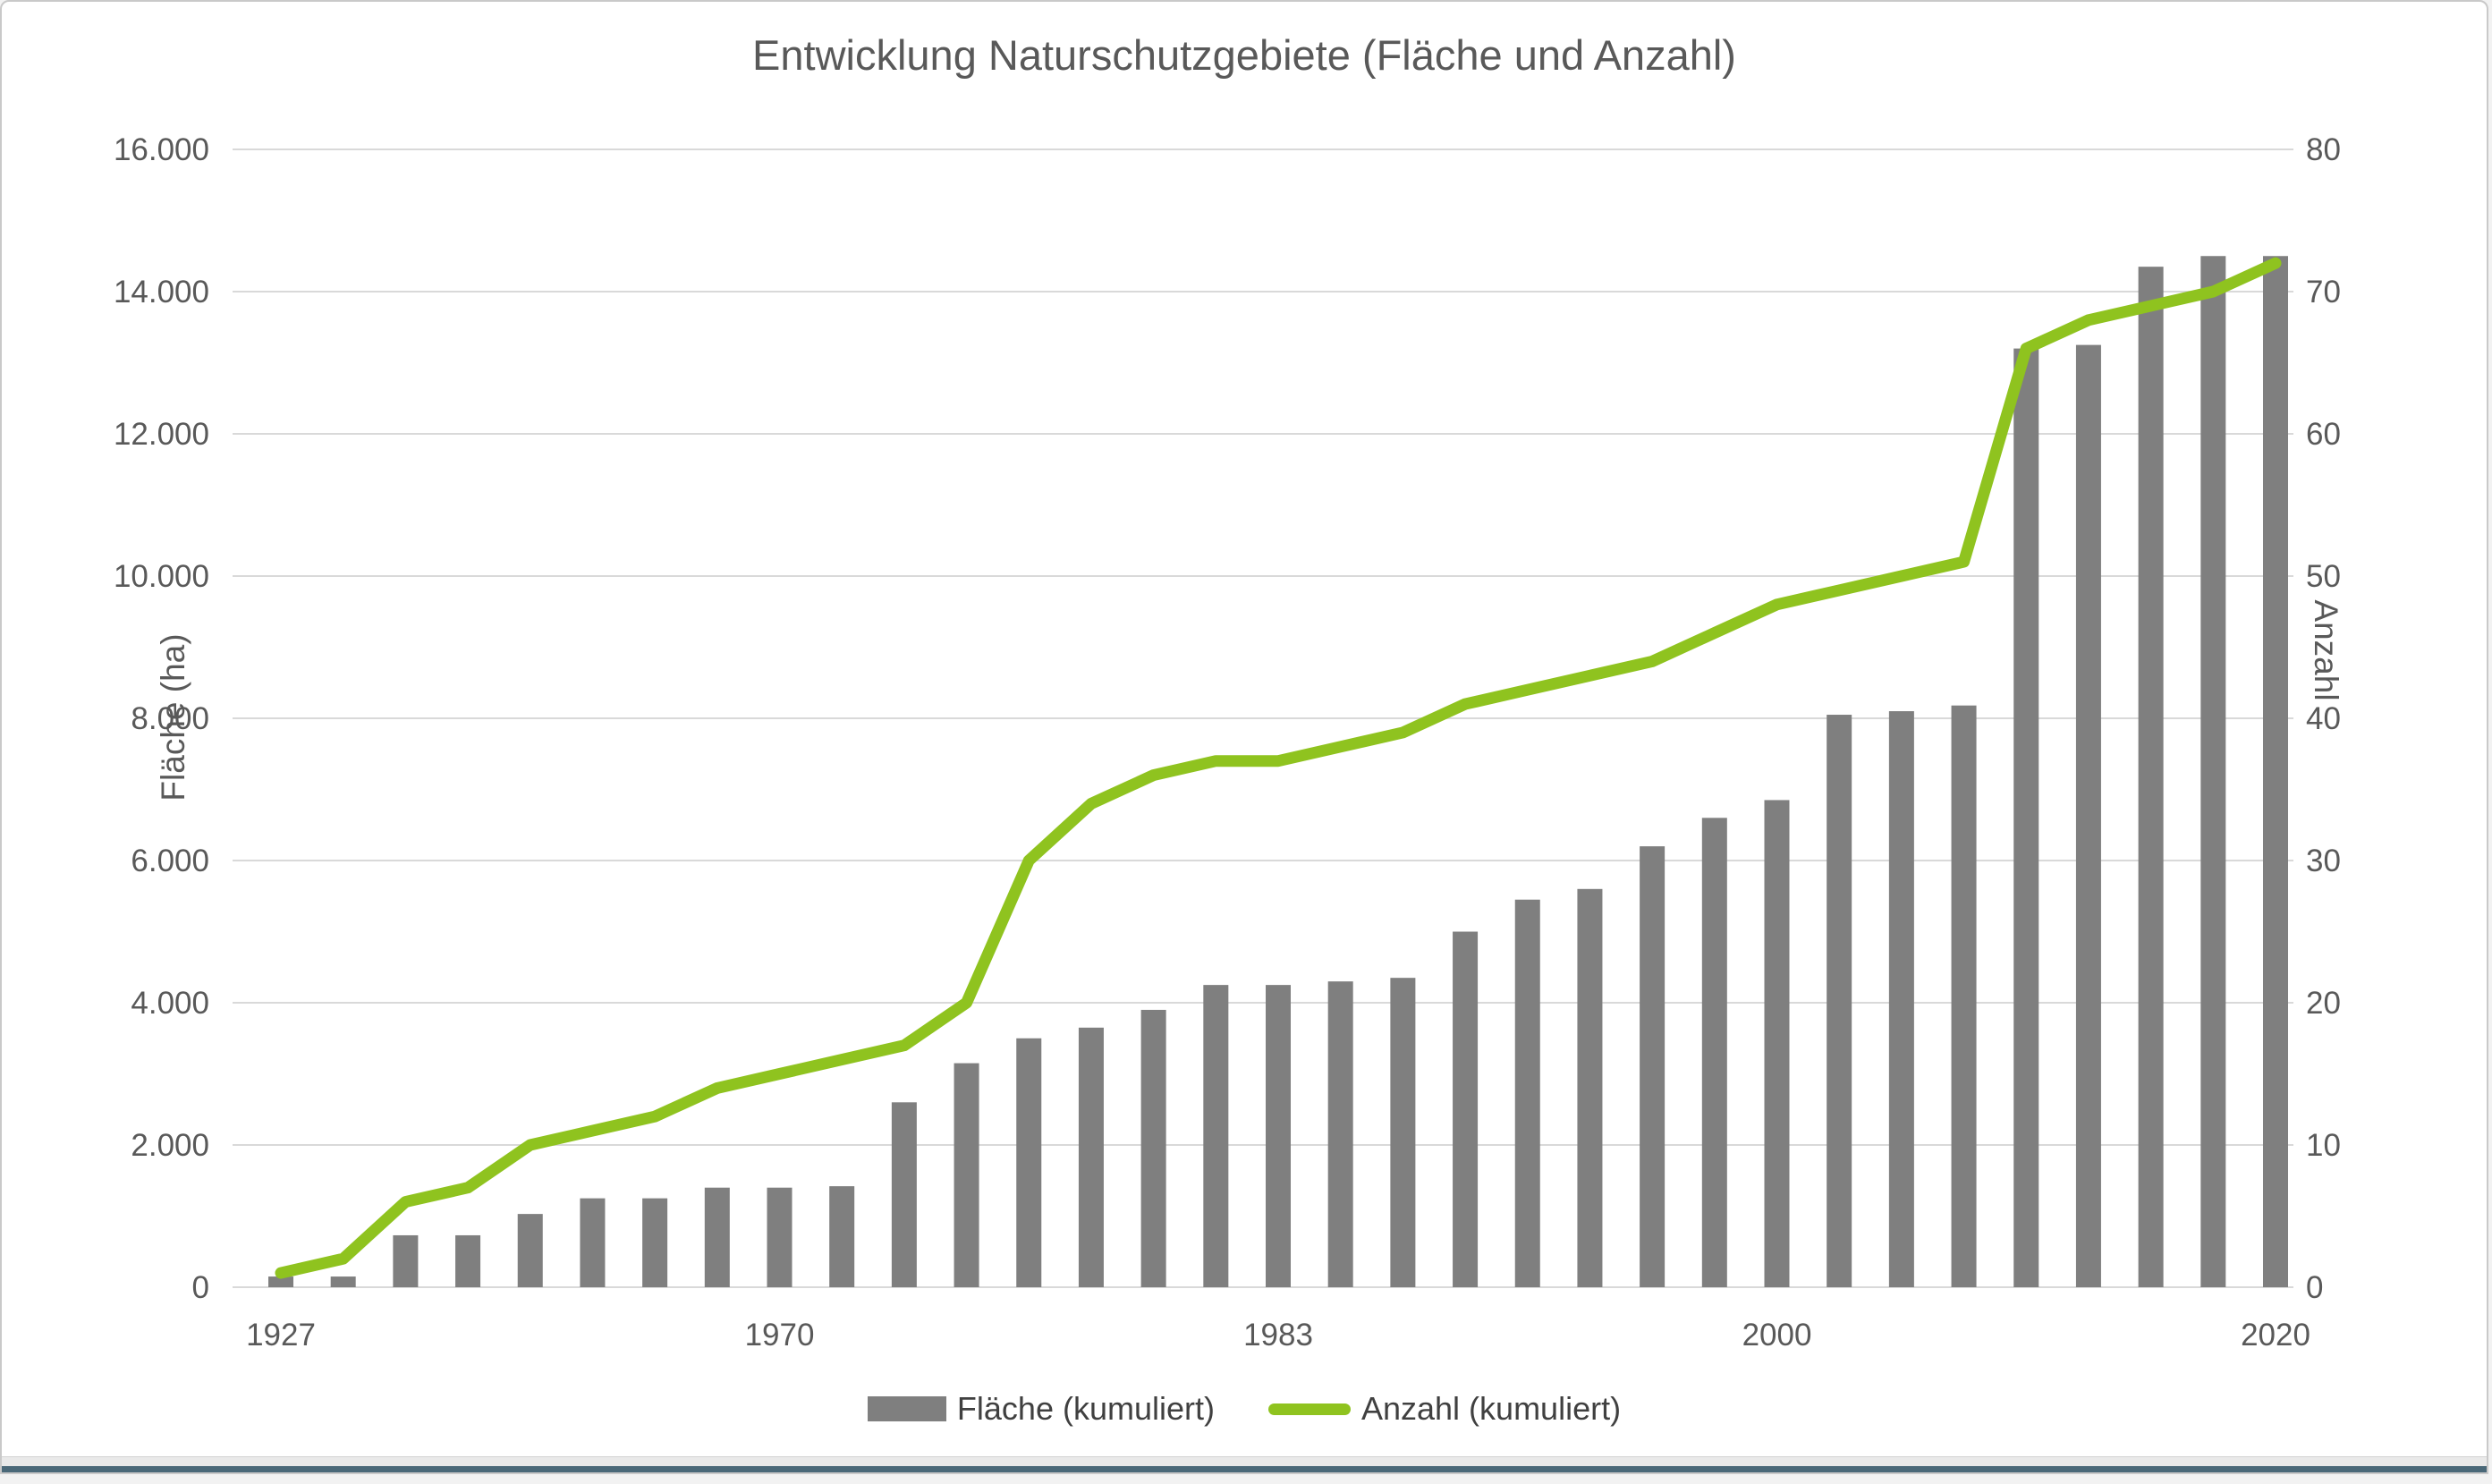  What do you see at coordinates (170, 718) in the screenshot?
I see `y-axis-tick-label-left: 8.000` at bounding box center [170, 718].